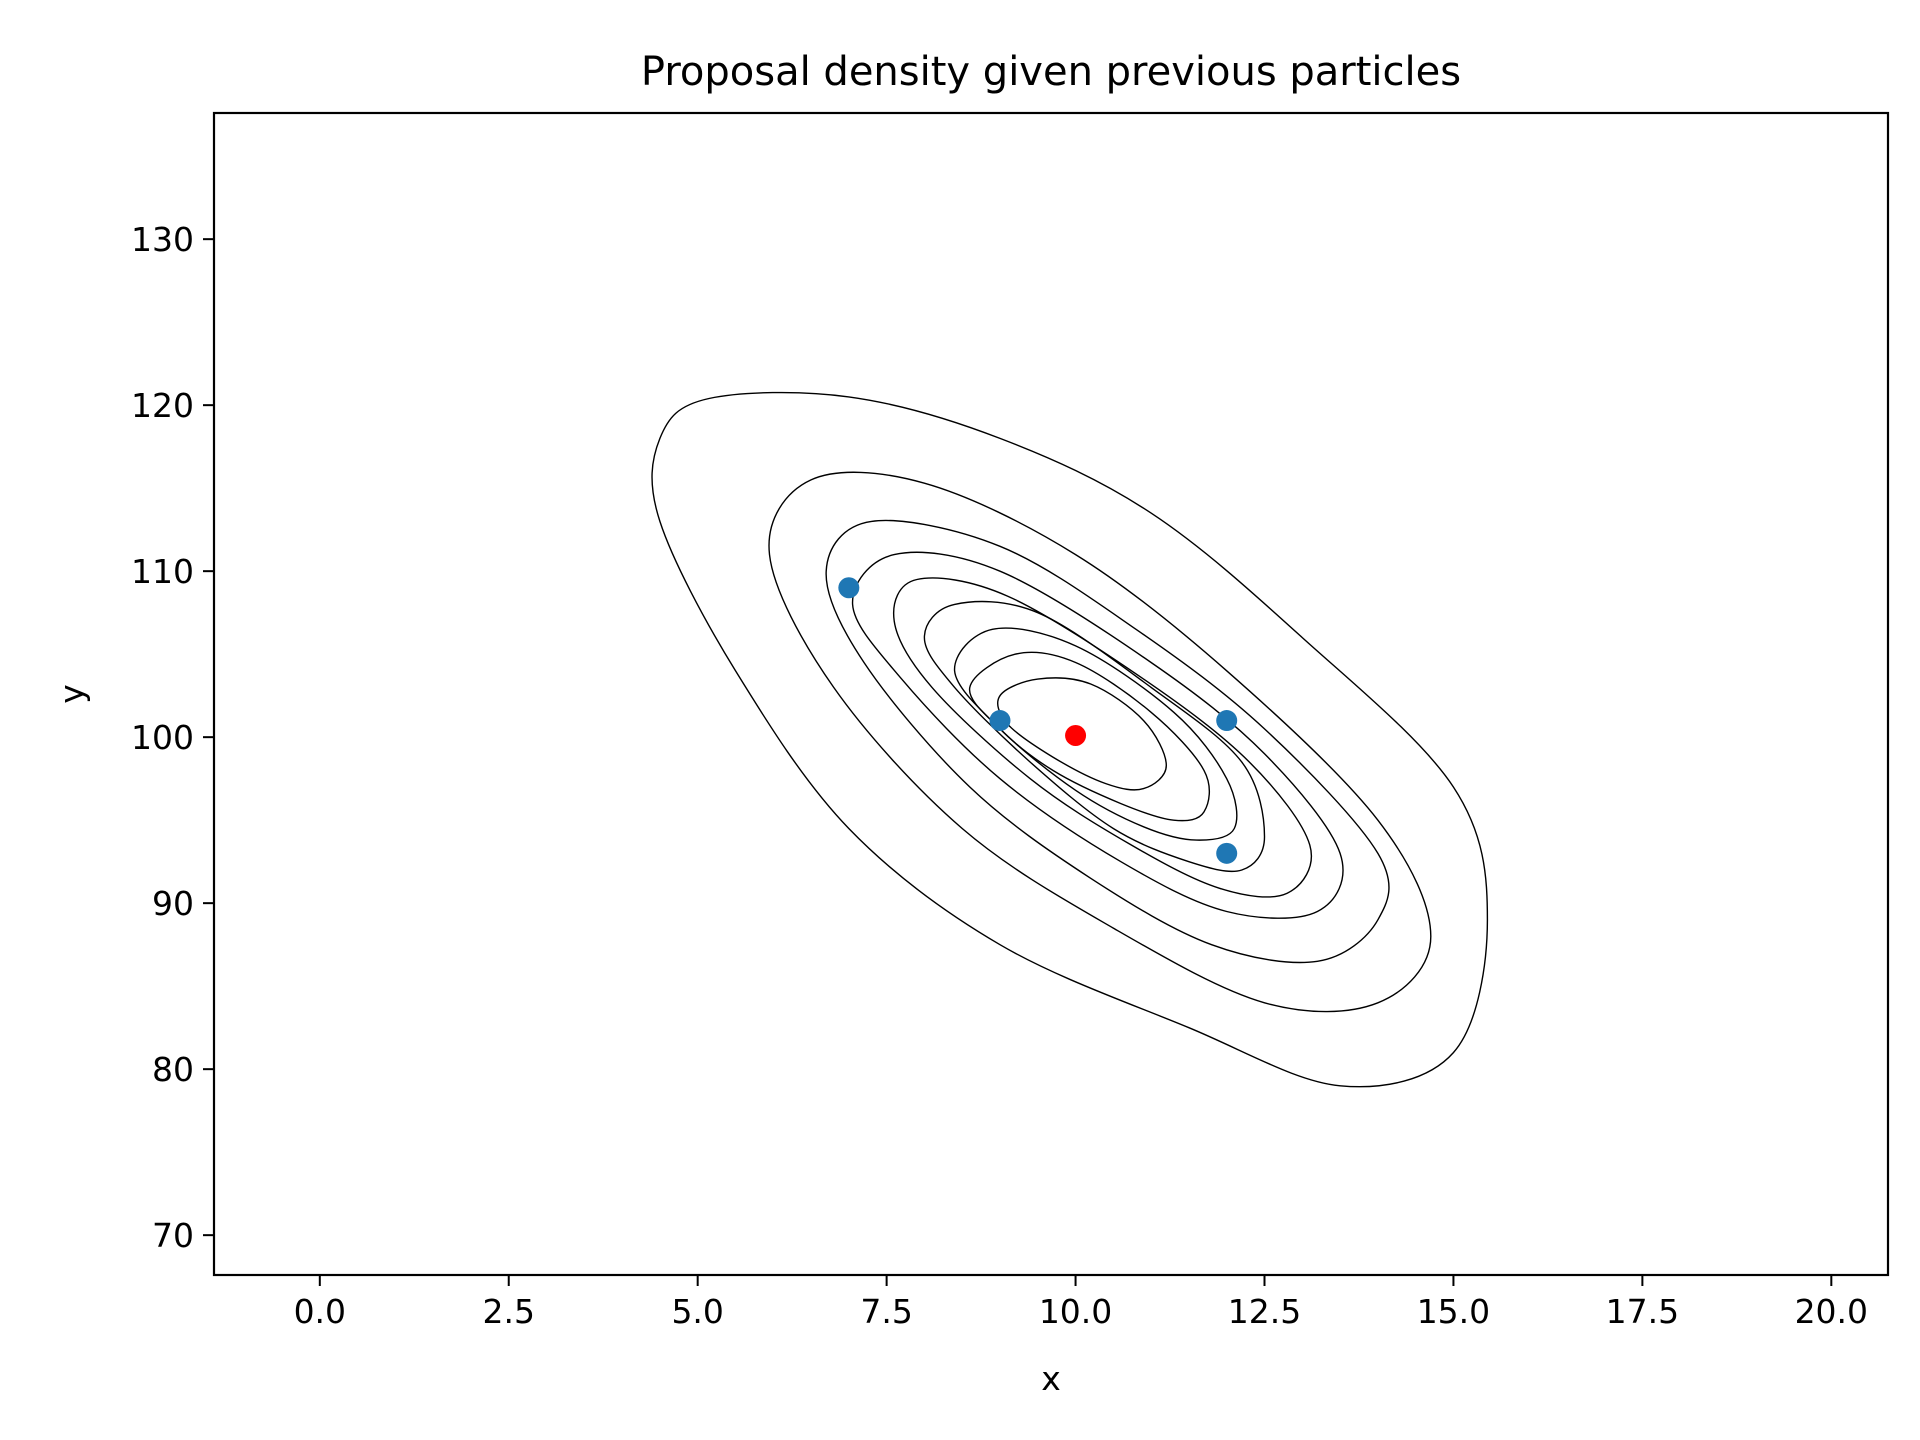 The height and width of the screenshot is (1440, 1920). I want to click on y-tick-label: 100, so click(162, 737).